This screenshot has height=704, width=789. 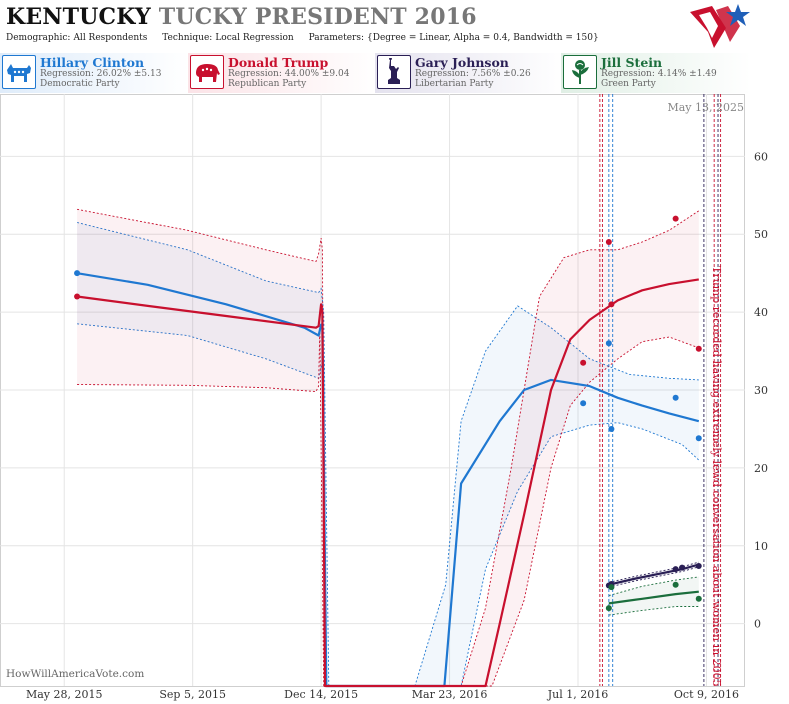 I want to click on technique-value: Local Regression, so click(x=254, y=38).